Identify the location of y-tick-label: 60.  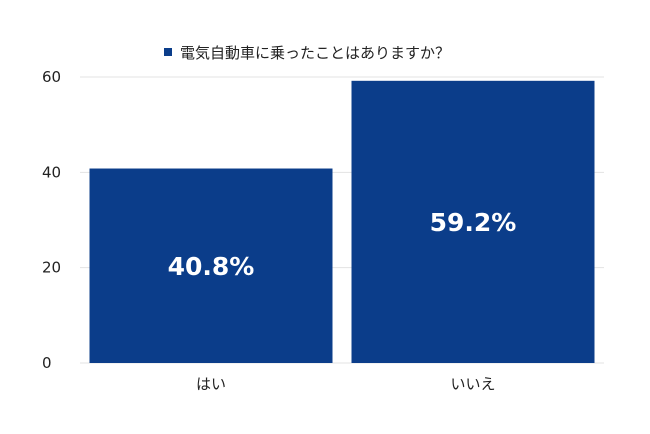
(51, 77).